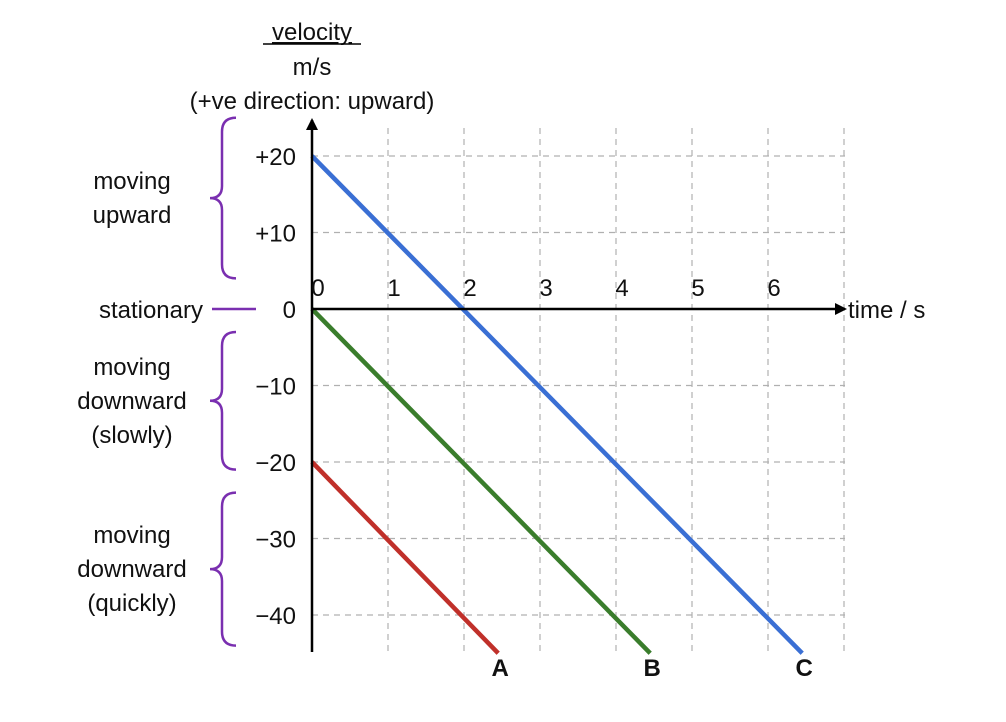  What do you see at coordinates (773, 288) in the screenshot?
I see `x-tick-label: 6` at bounding box center [773, 288].